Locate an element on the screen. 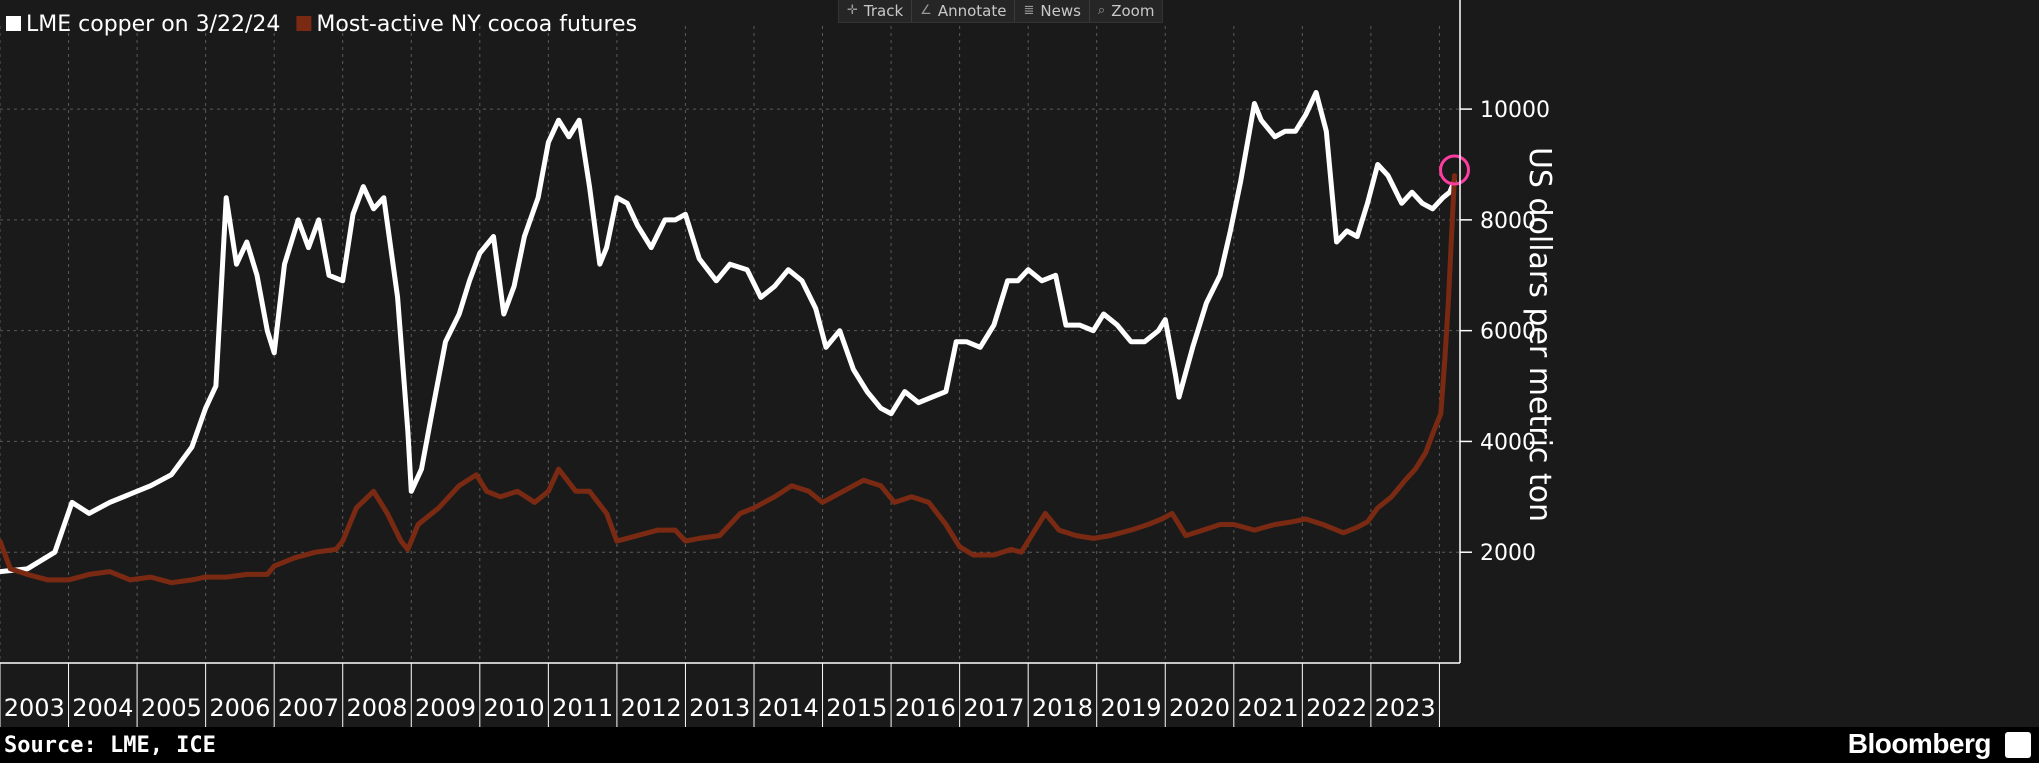 The height and width of the screenshot is (763, 2039). toolbar-track-button: ✛ Track is located at coordinates (876, 11).